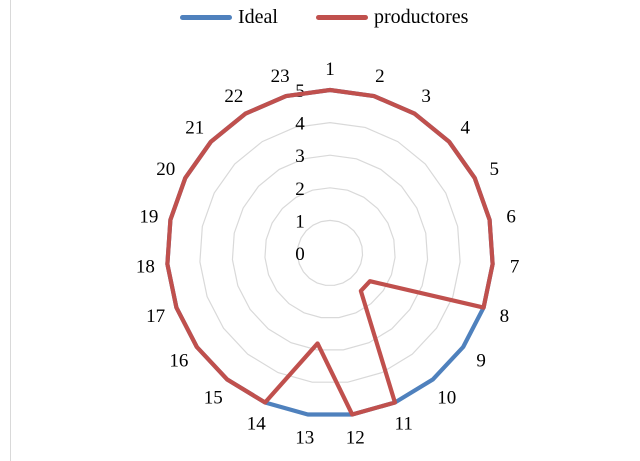 This screenshot has width=640, height=461. I want to click on legend: Ideal productores, so click(320, 20).